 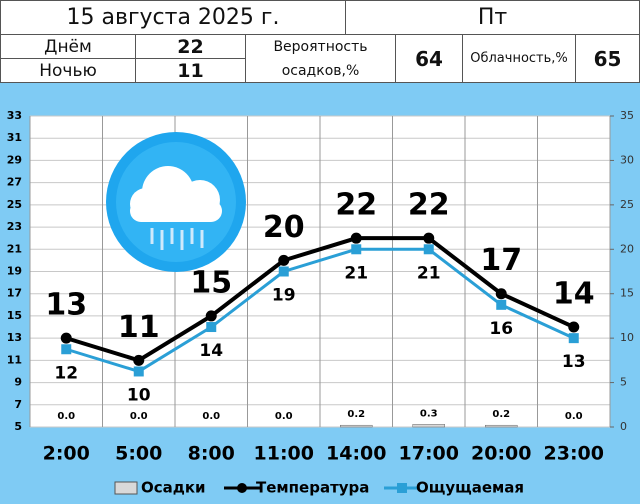 I want to click on y2-tick-label: 15, so click(x=627, y=293).